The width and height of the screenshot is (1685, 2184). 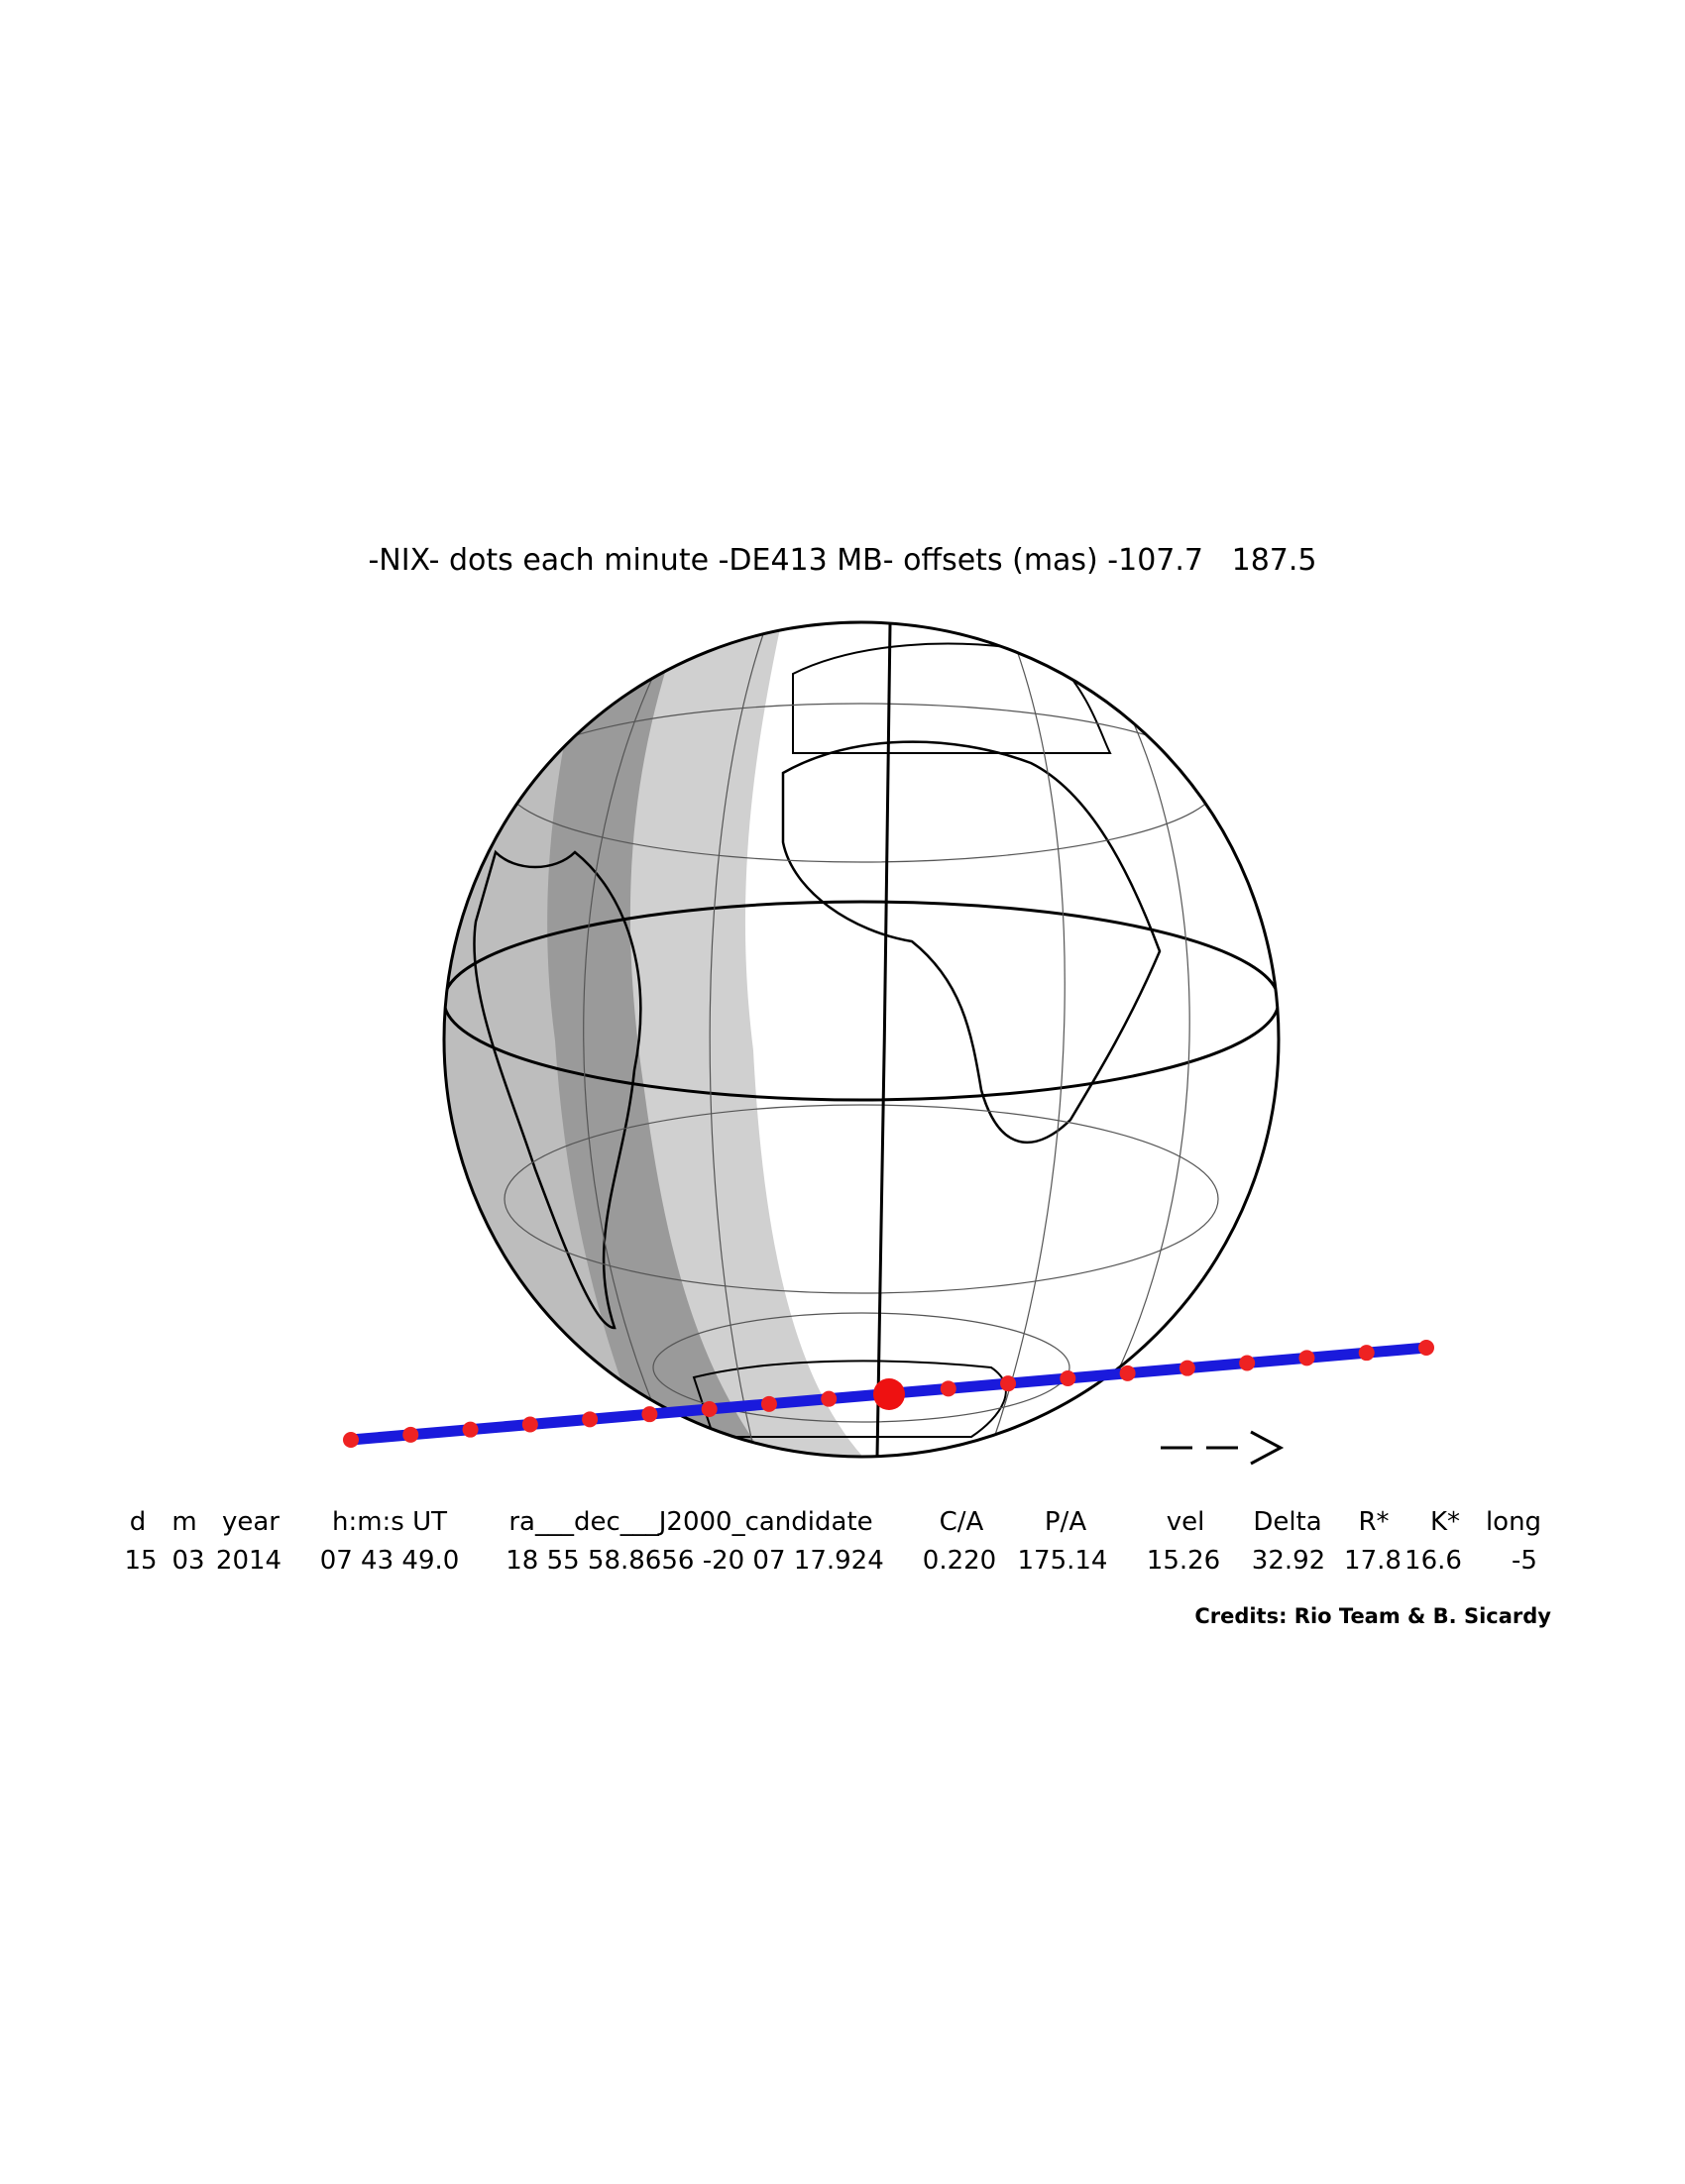 What do you see at coordinates (1372, 1616) in the screenshot?
I see `credits: Credits: Rio Team & B. Sicardy` at bounding box center [1372, 1616].